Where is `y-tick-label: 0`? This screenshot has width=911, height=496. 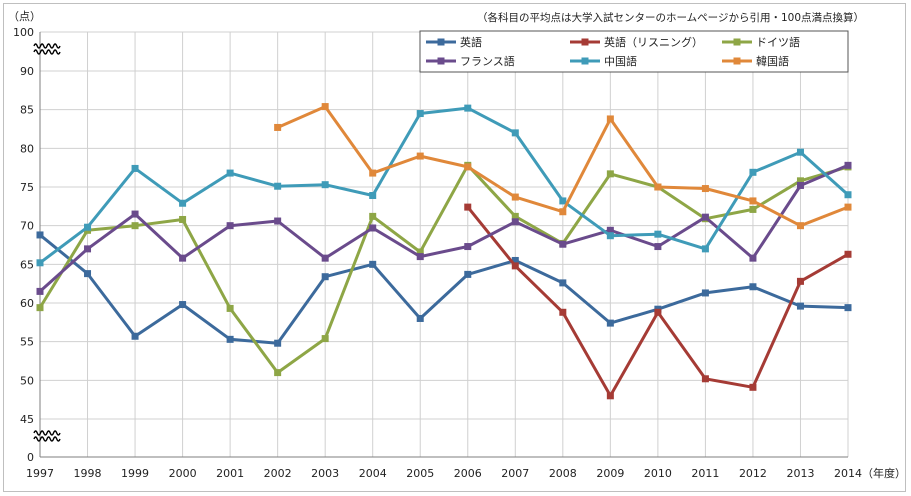 y-tick-label: 0 is located at coordinates (30, 457).